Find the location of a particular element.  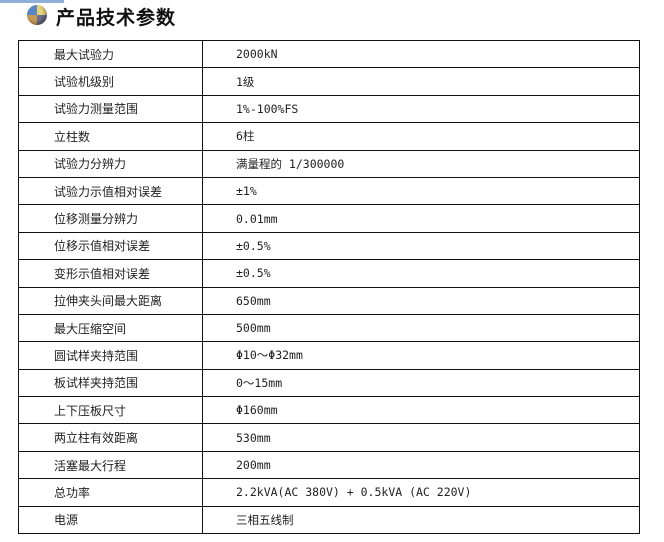

table-row: 试验力分辨力 满量程的 1/300000 is located at coordinates (329, 163).